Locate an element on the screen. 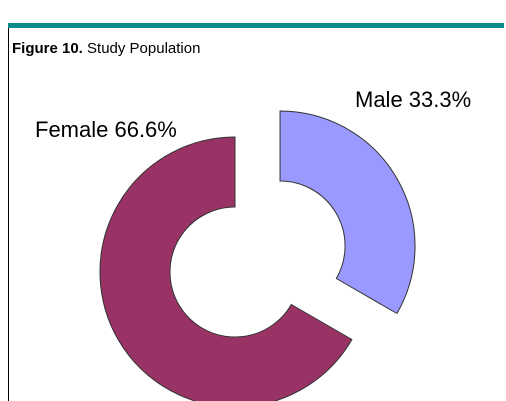 The height and width of the screenshot is (401, 506). slice-label-male: Male 33.3% is located at coordinates (413, 99).